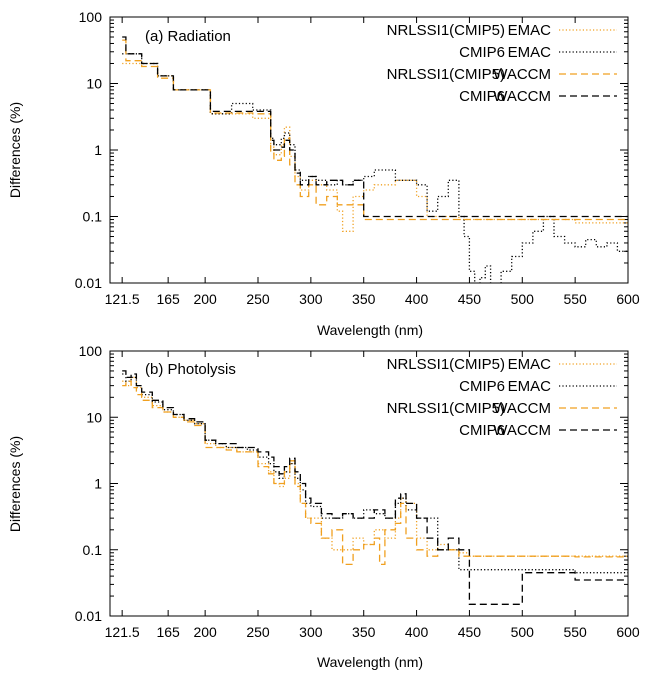 The width and height of the screenshot is (648, 675). What do you see at coordinates (15, 150) in the screenshot?
I see `ylabel-radiation: Differences (%)` at bounding box center [15, 150].